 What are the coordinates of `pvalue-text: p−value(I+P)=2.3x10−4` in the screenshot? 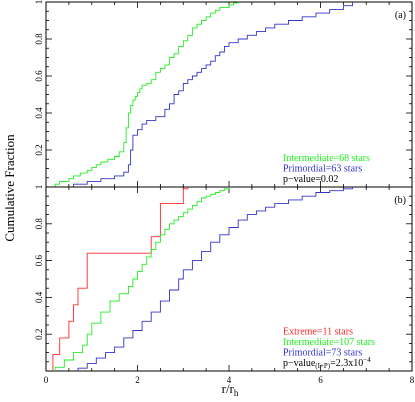 It's located at (327, 363).